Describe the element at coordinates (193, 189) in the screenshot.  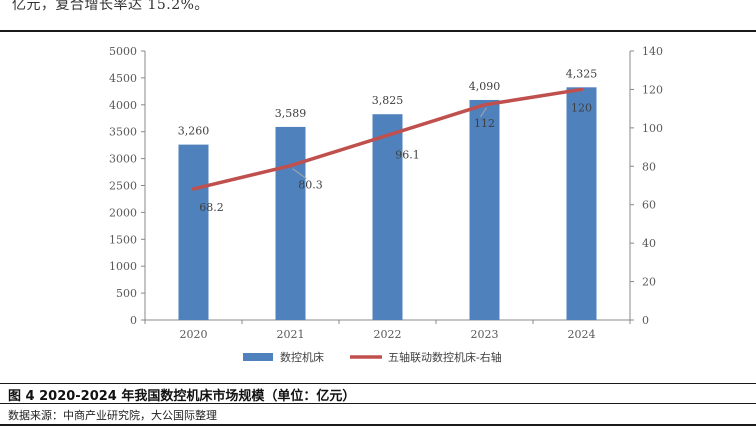
I see `line-point-2020` at that location.